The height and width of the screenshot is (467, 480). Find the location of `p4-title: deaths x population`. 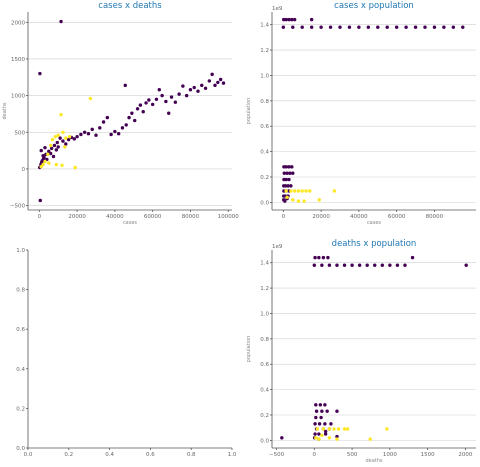

p4-title: deaths x population is located at coordinates (374, 244).